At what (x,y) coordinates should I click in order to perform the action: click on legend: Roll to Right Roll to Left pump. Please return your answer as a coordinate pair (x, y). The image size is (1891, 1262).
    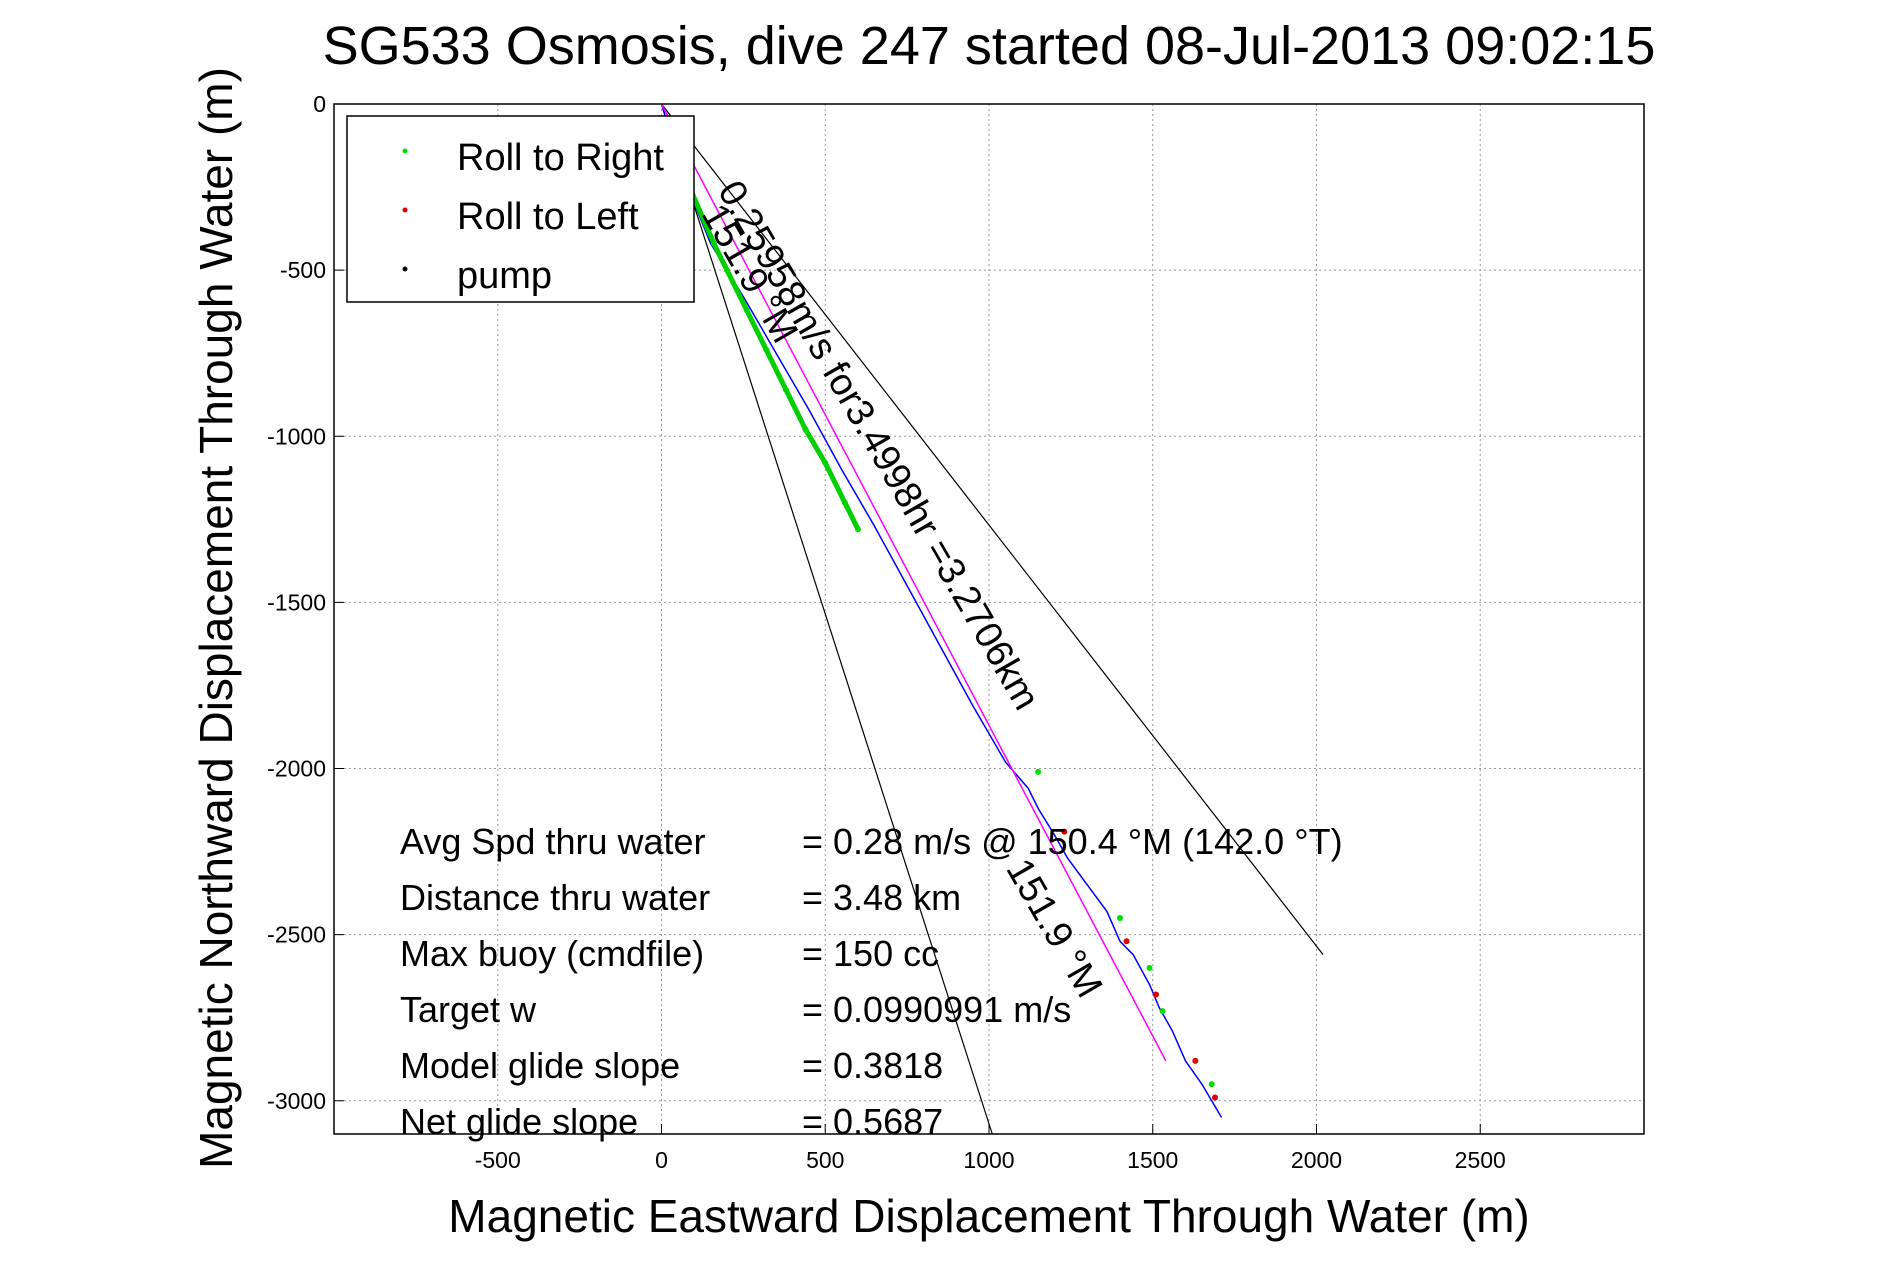
    Looking at the image, I should click on (520, 209).